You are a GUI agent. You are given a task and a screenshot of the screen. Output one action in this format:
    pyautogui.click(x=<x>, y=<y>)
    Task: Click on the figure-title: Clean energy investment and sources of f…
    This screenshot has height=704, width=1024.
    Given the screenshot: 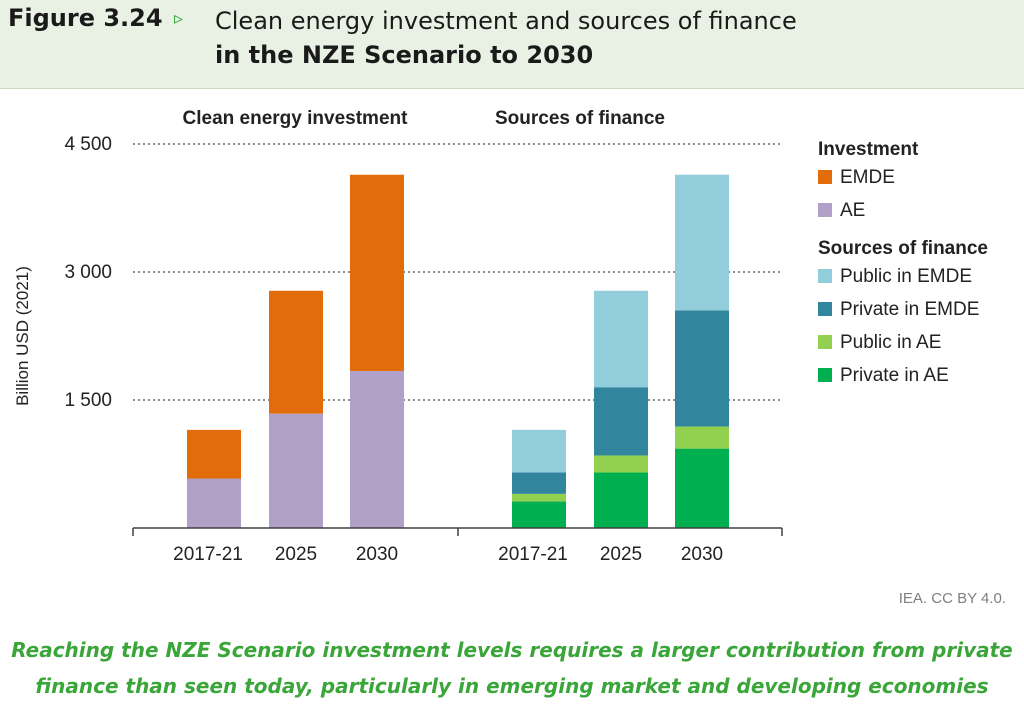 What is the action you would take?
    pyautogui.click(x=575, y=38)
    